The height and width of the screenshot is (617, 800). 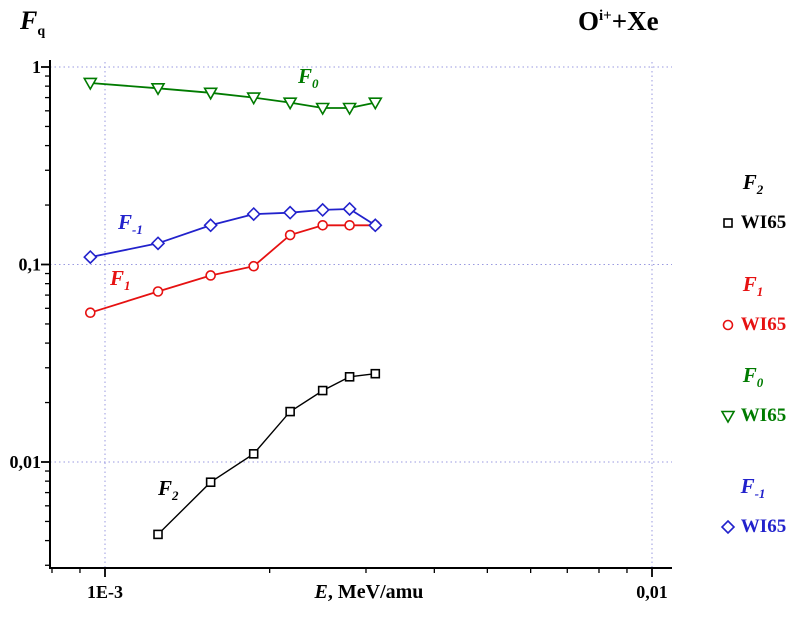 I want to click on series-F-1-marker-5-diamond-icon, so click(x=322, y=210).